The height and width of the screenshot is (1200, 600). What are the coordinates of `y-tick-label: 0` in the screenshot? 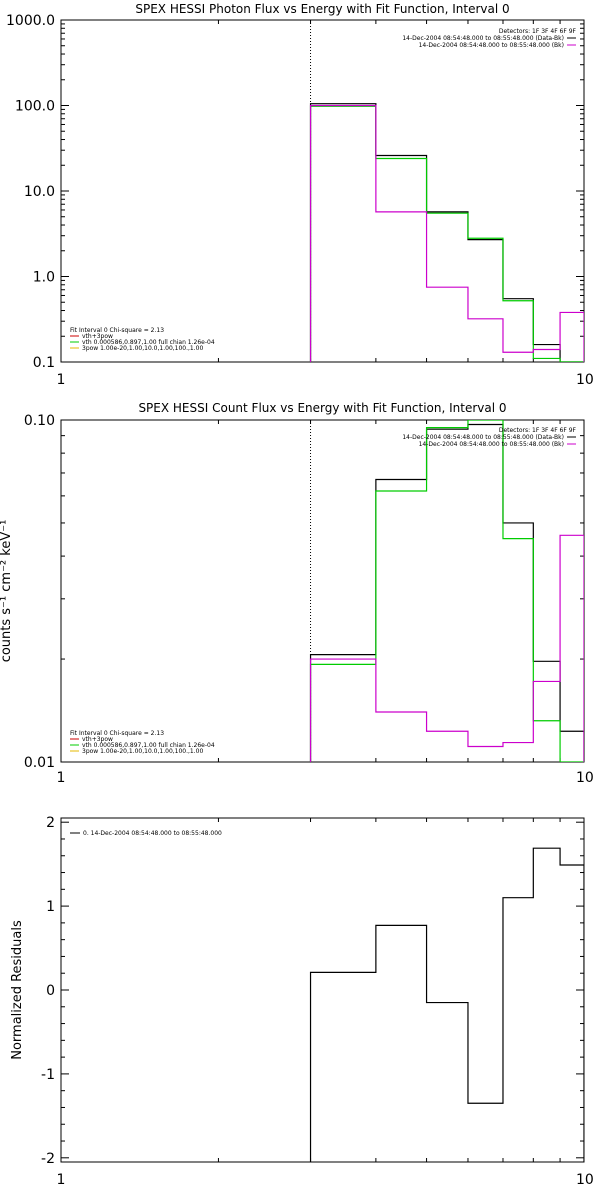 It's located at (50, 991).